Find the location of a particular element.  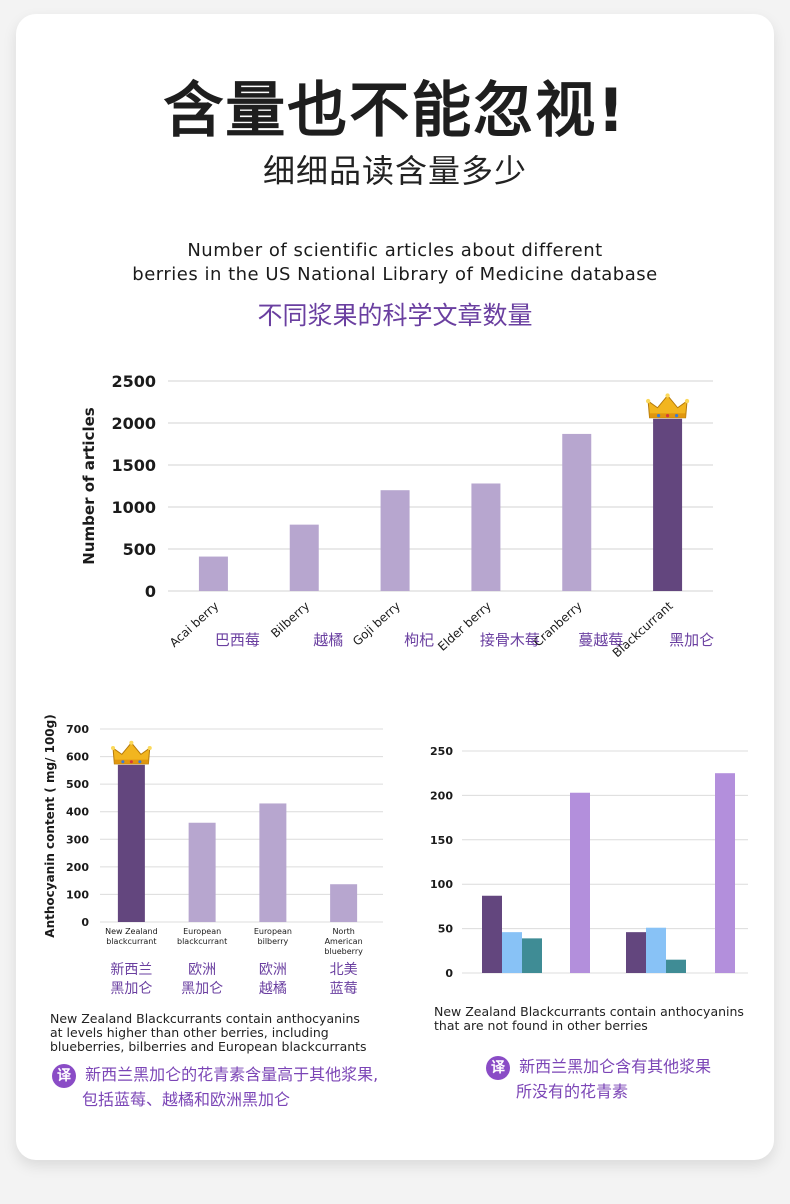

x-tick-label: Blackcurrant is located at coordinates (643, 629).